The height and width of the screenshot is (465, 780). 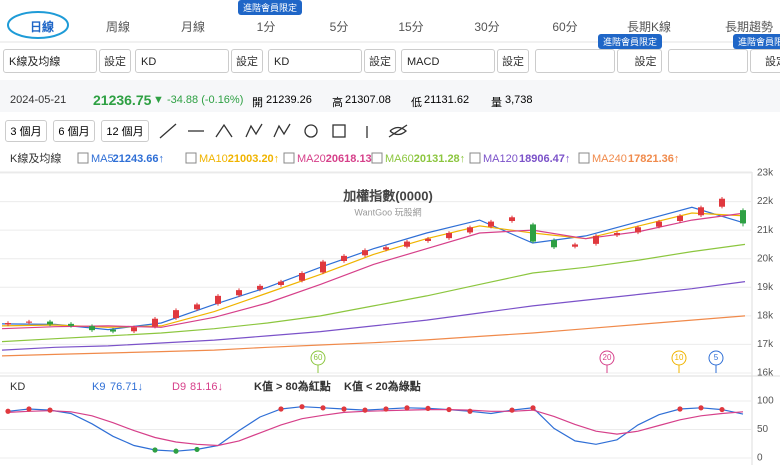 What do you see at coordinates (206, 387) in the screenshot?
I see `legend-value: 81.16↓` at bounding box center [206, 387].